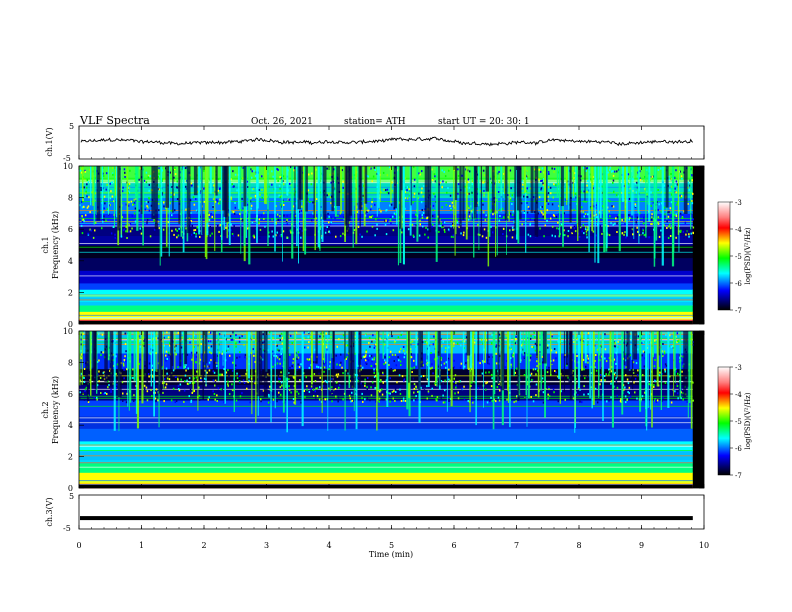 The height and width of the screenshot is (612, 792). What do you see at coordinates (49, 511) in the screenshot?
I see `ch3-waveform-ylabel: ch.3(V)` at bounding box center [49, 511].